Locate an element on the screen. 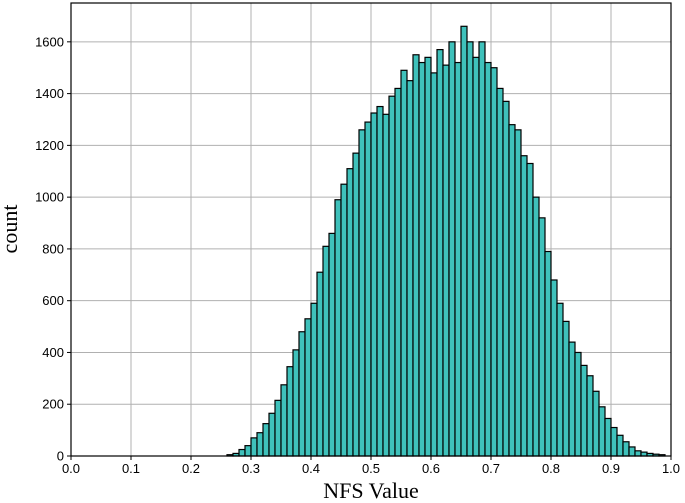 Image resolution: width=685 pixels, height=503 pixels. x-tick-label: 0.1 is located at coordinates (131, 468).